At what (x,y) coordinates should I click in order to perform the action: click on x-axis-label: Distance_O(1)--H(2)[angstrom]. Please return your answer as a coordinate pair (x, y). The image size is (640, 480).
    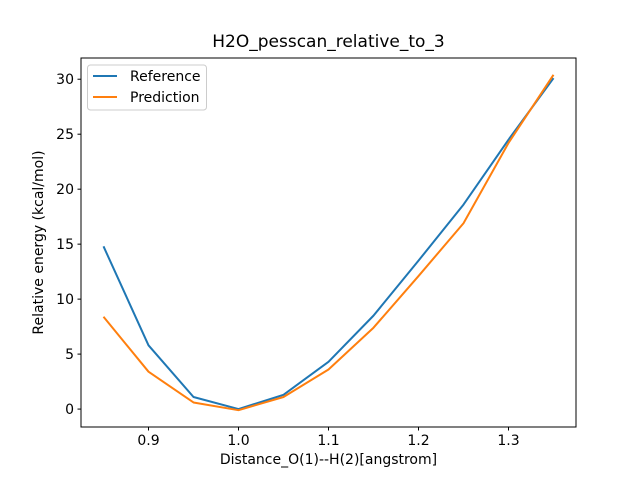
    Looking at the image, I should click on (328, 460).